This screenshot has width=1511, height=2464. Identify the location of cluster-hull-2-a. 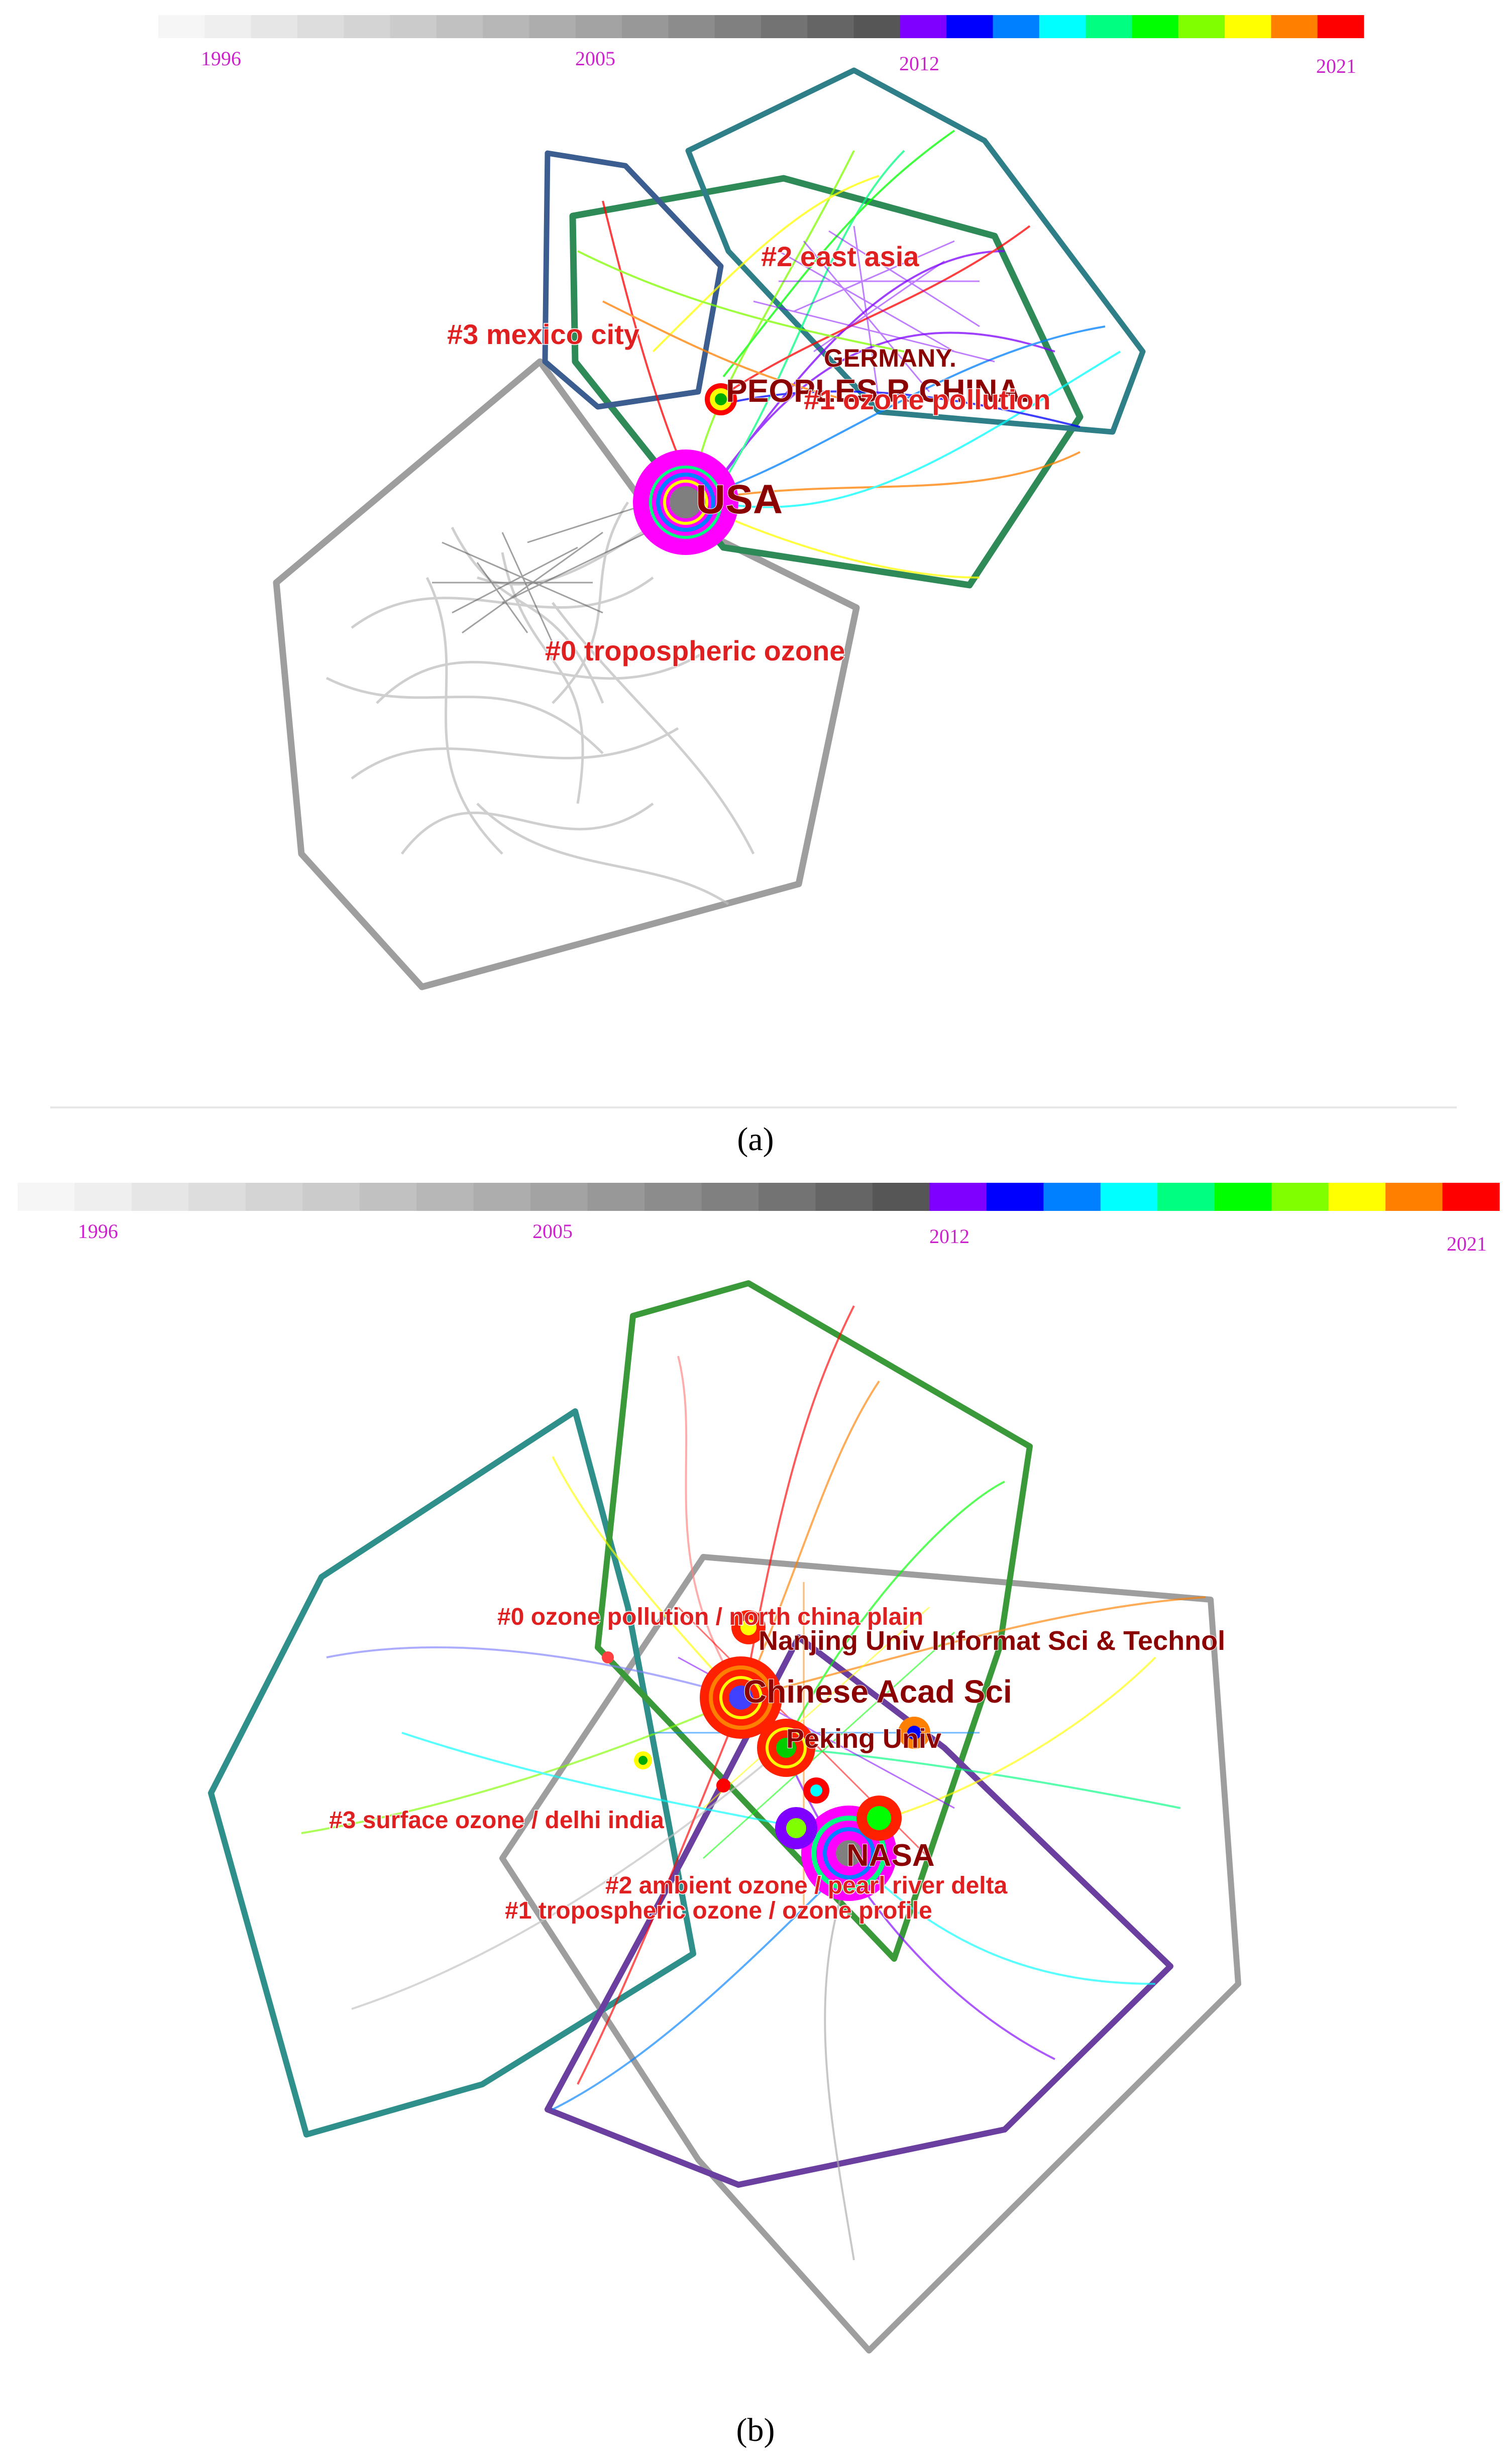
(915, 251).